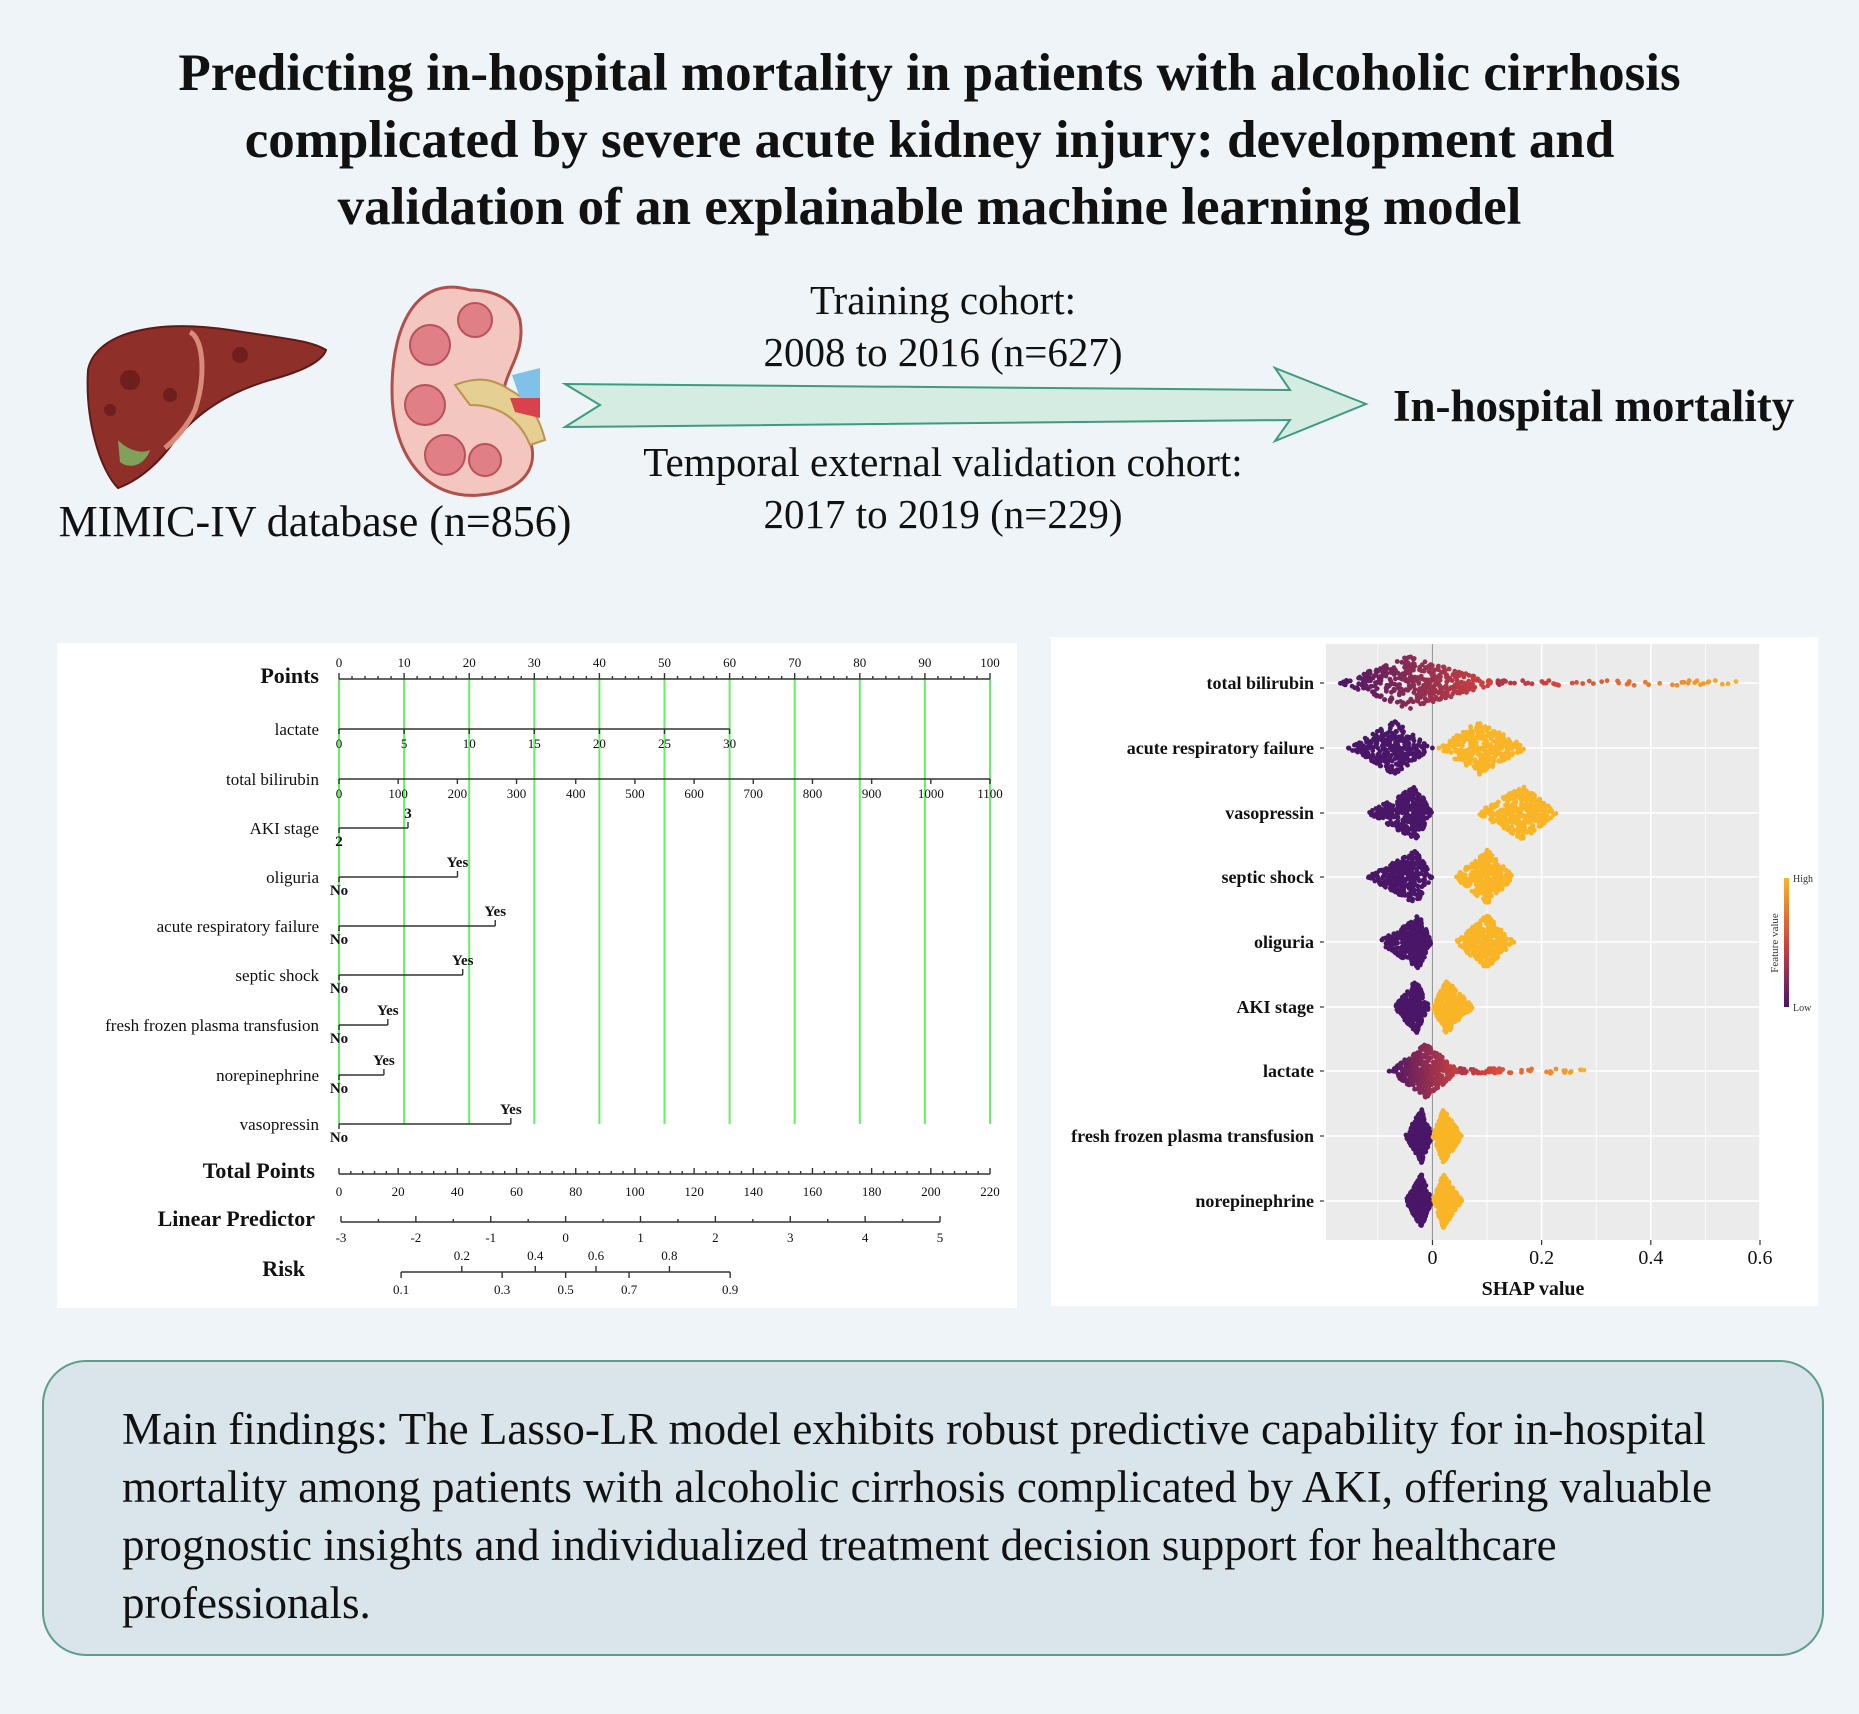  What do you see at coordinates (534, 743) in the screenshot?
I see `variable-tick-label: 15` at bounding box center [534, 743].